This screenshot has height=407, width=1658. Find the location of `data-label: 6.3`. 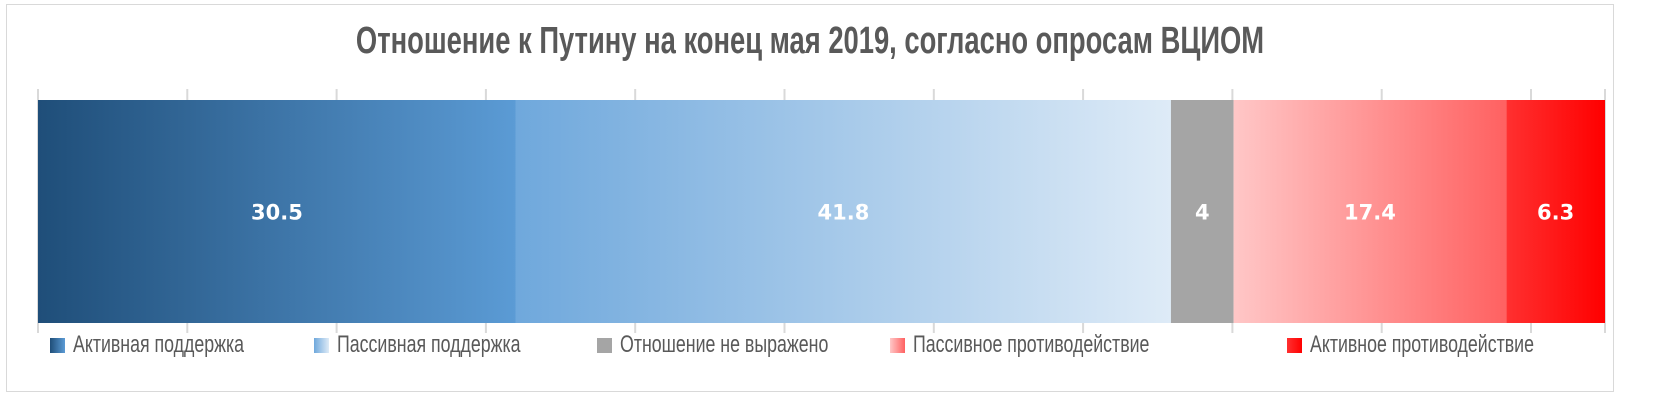

data-label: 6.3 is located at coordinates (1555, 213).